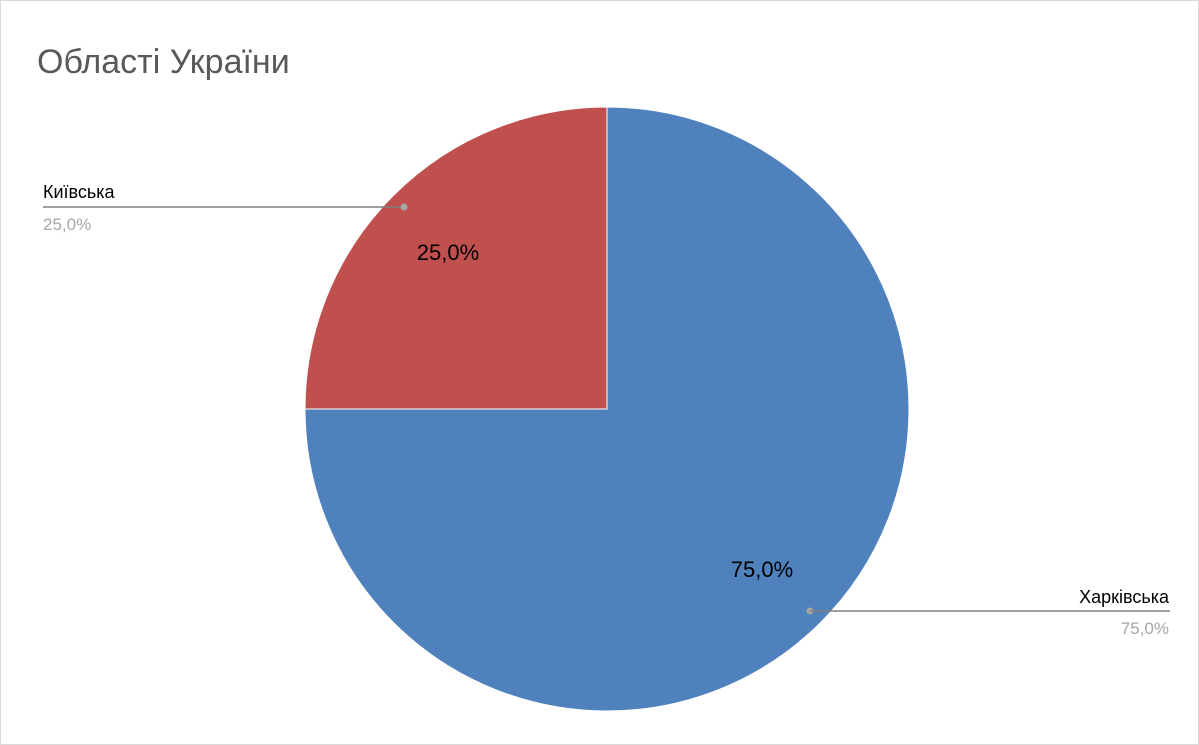  I want to click on pie-slice-kyivska, so click(456, 258).